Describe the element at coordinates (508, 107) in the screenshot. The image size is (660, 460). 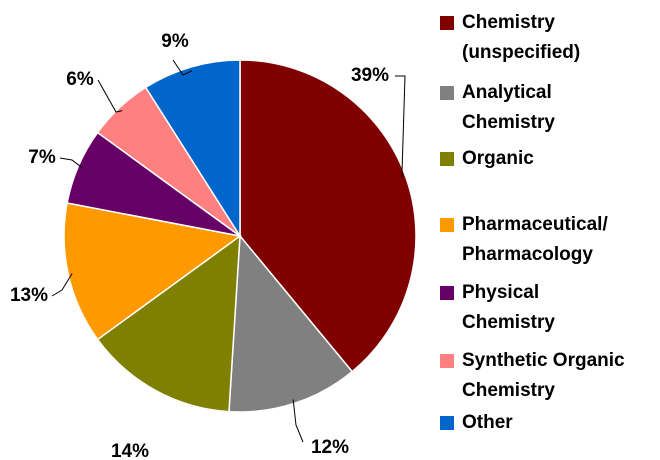
I see `legend-label: Analytical Chemistry` at that location.